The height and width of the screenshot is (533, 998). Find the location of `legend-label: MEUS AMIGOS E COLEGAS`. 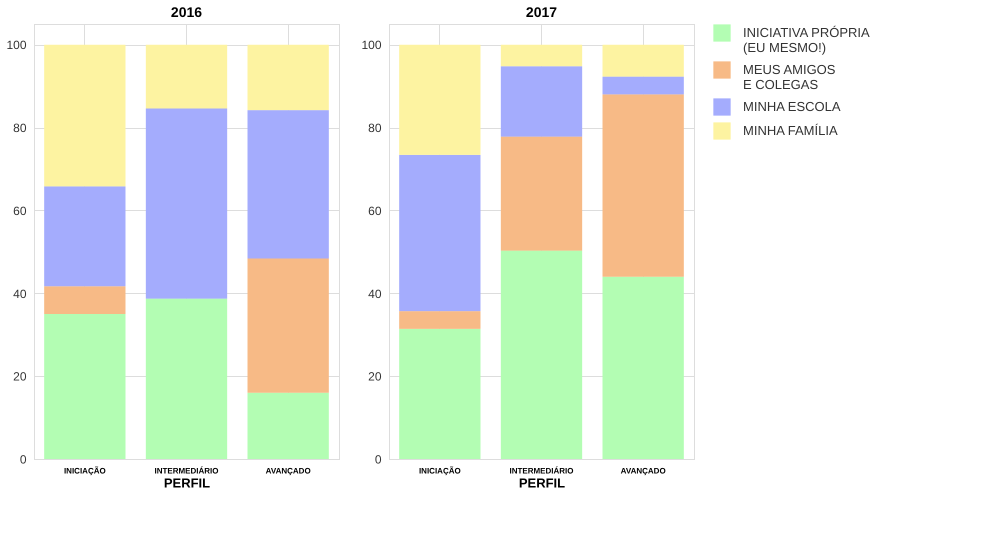

legend-label: MEUS AMIGOS E COLEGAS is located at coordinates (789, 77).